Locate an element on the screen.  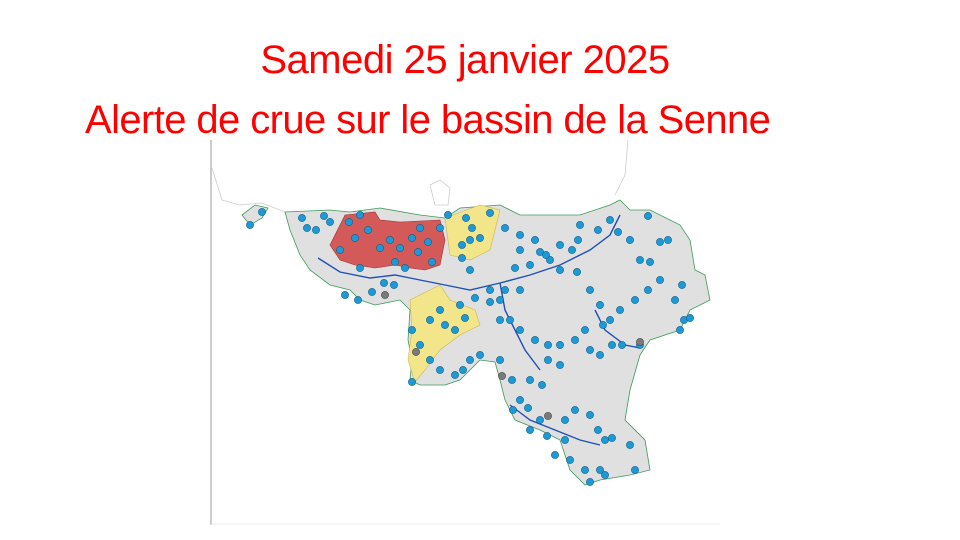
slide-title-alert: Alerte de crue sur le bassin de la Senne is located at coordinates (428, 120).